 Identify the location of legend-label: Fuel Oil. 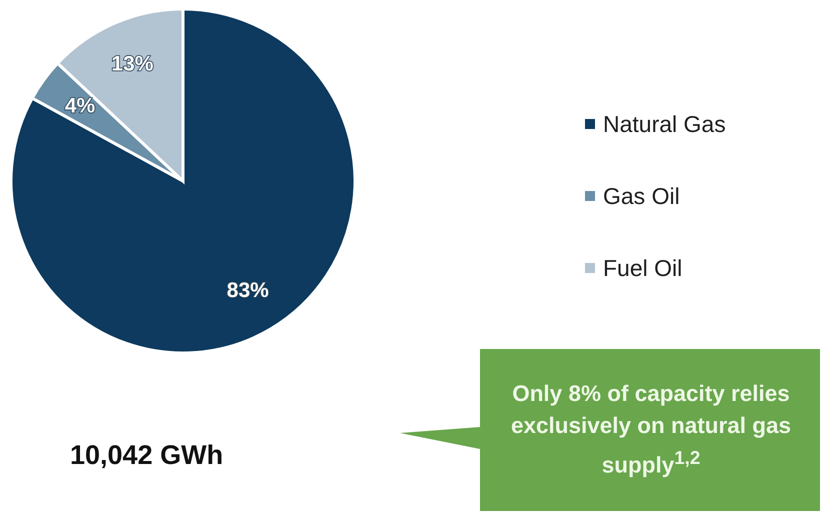
(642, 268).